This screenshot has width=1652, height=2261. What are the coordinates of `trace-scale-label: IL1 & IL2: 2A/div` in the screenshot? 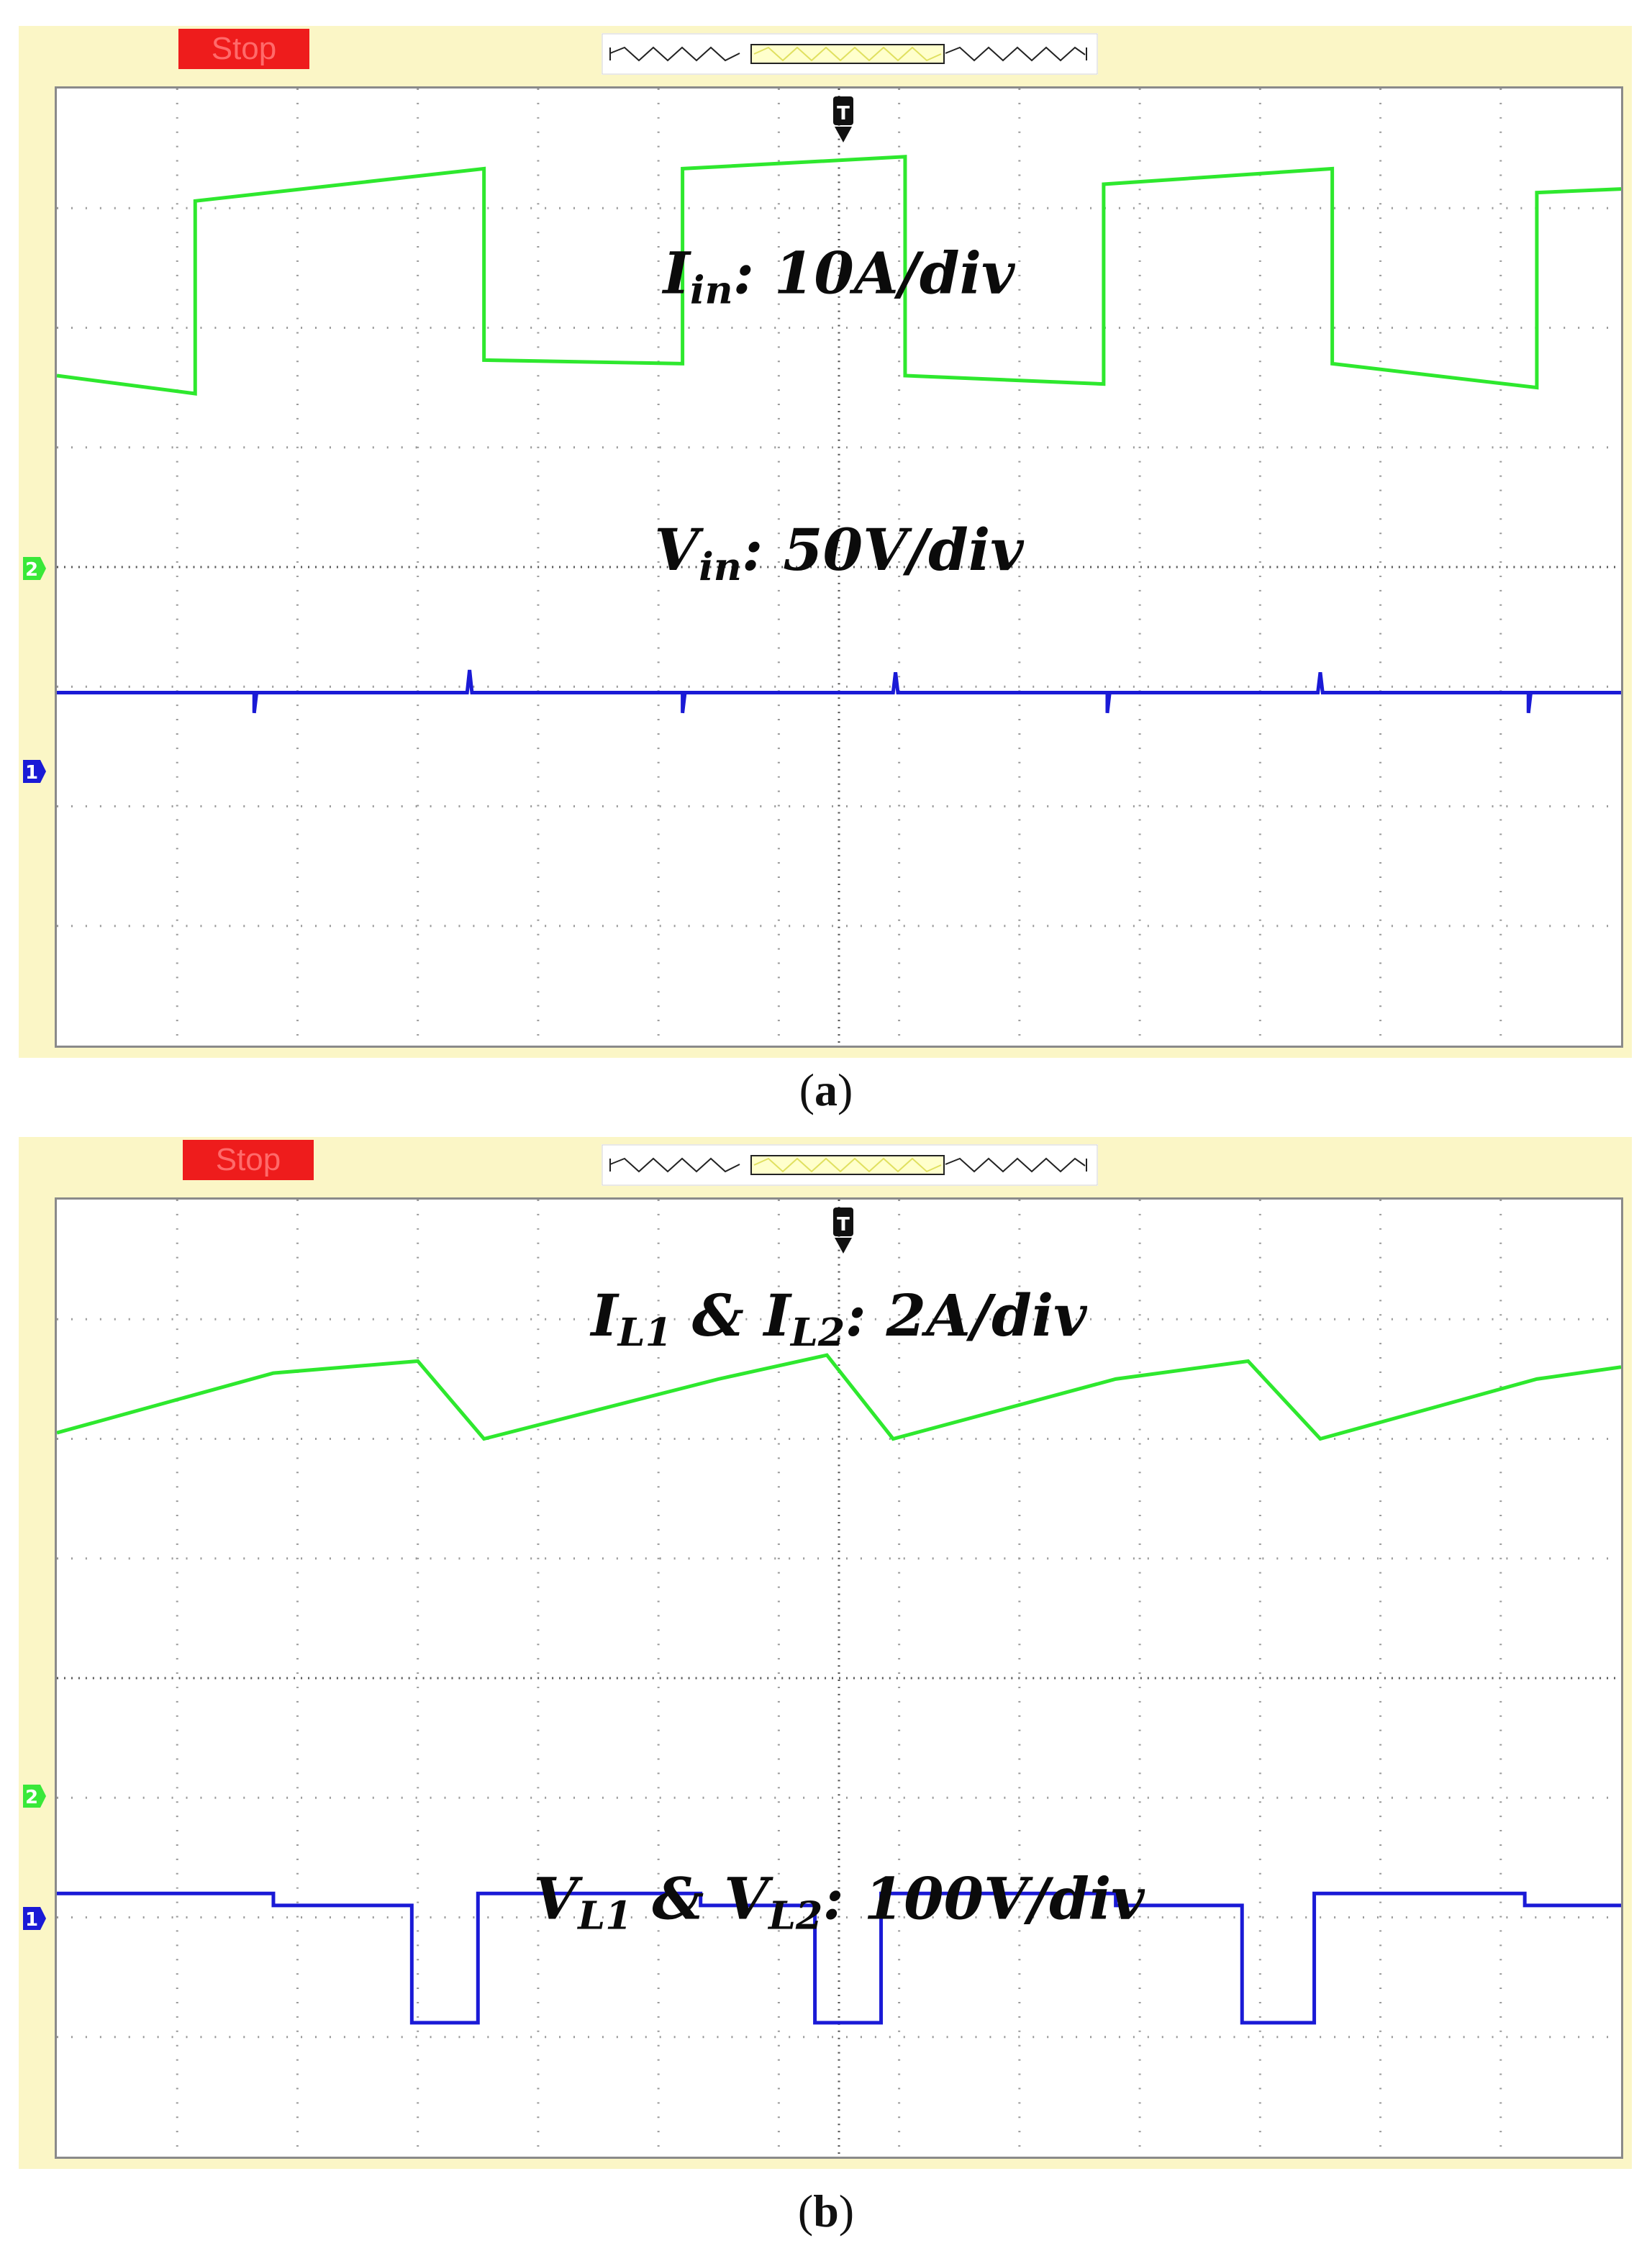 It's located at (839, 1318).